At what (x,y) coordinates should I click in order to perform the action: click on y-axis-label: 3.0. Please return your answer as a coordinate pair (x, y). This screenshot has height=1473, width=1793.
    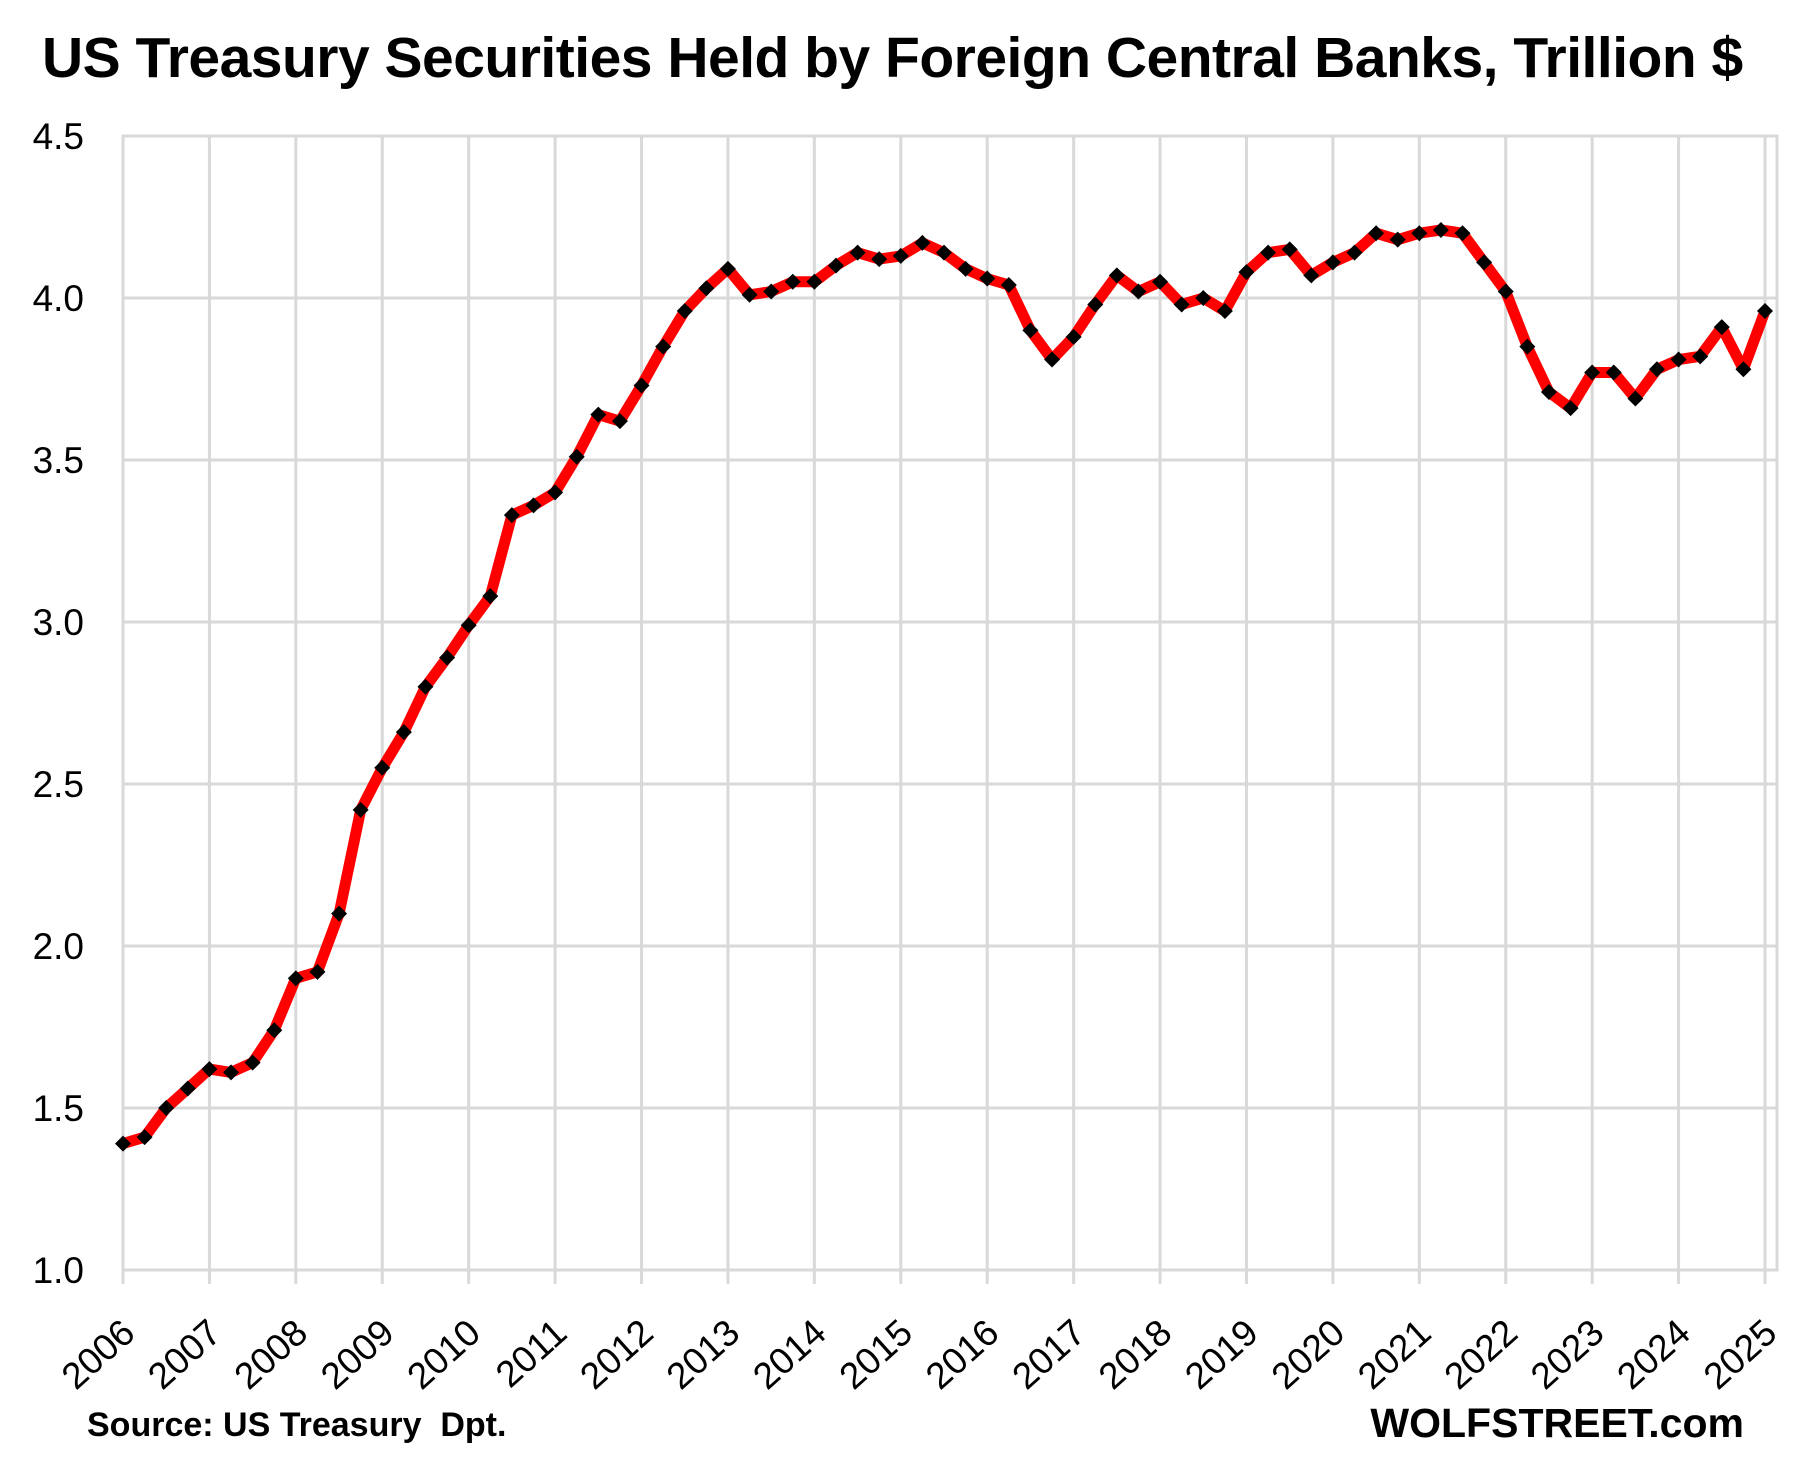
    Looking at the image, I should click on (58, 622).